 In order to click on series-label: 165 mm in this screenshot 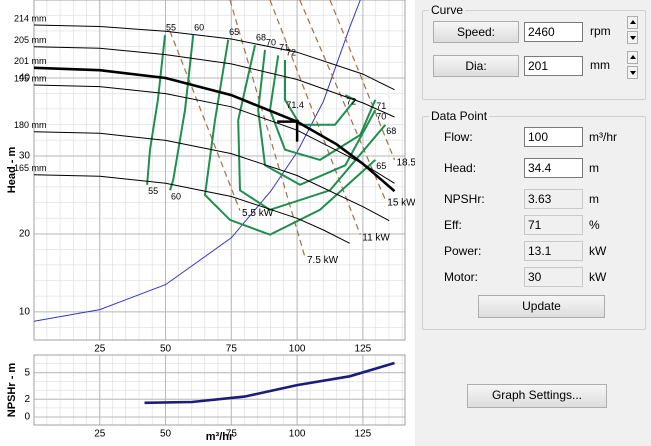, I will do `click(30, 168)`.